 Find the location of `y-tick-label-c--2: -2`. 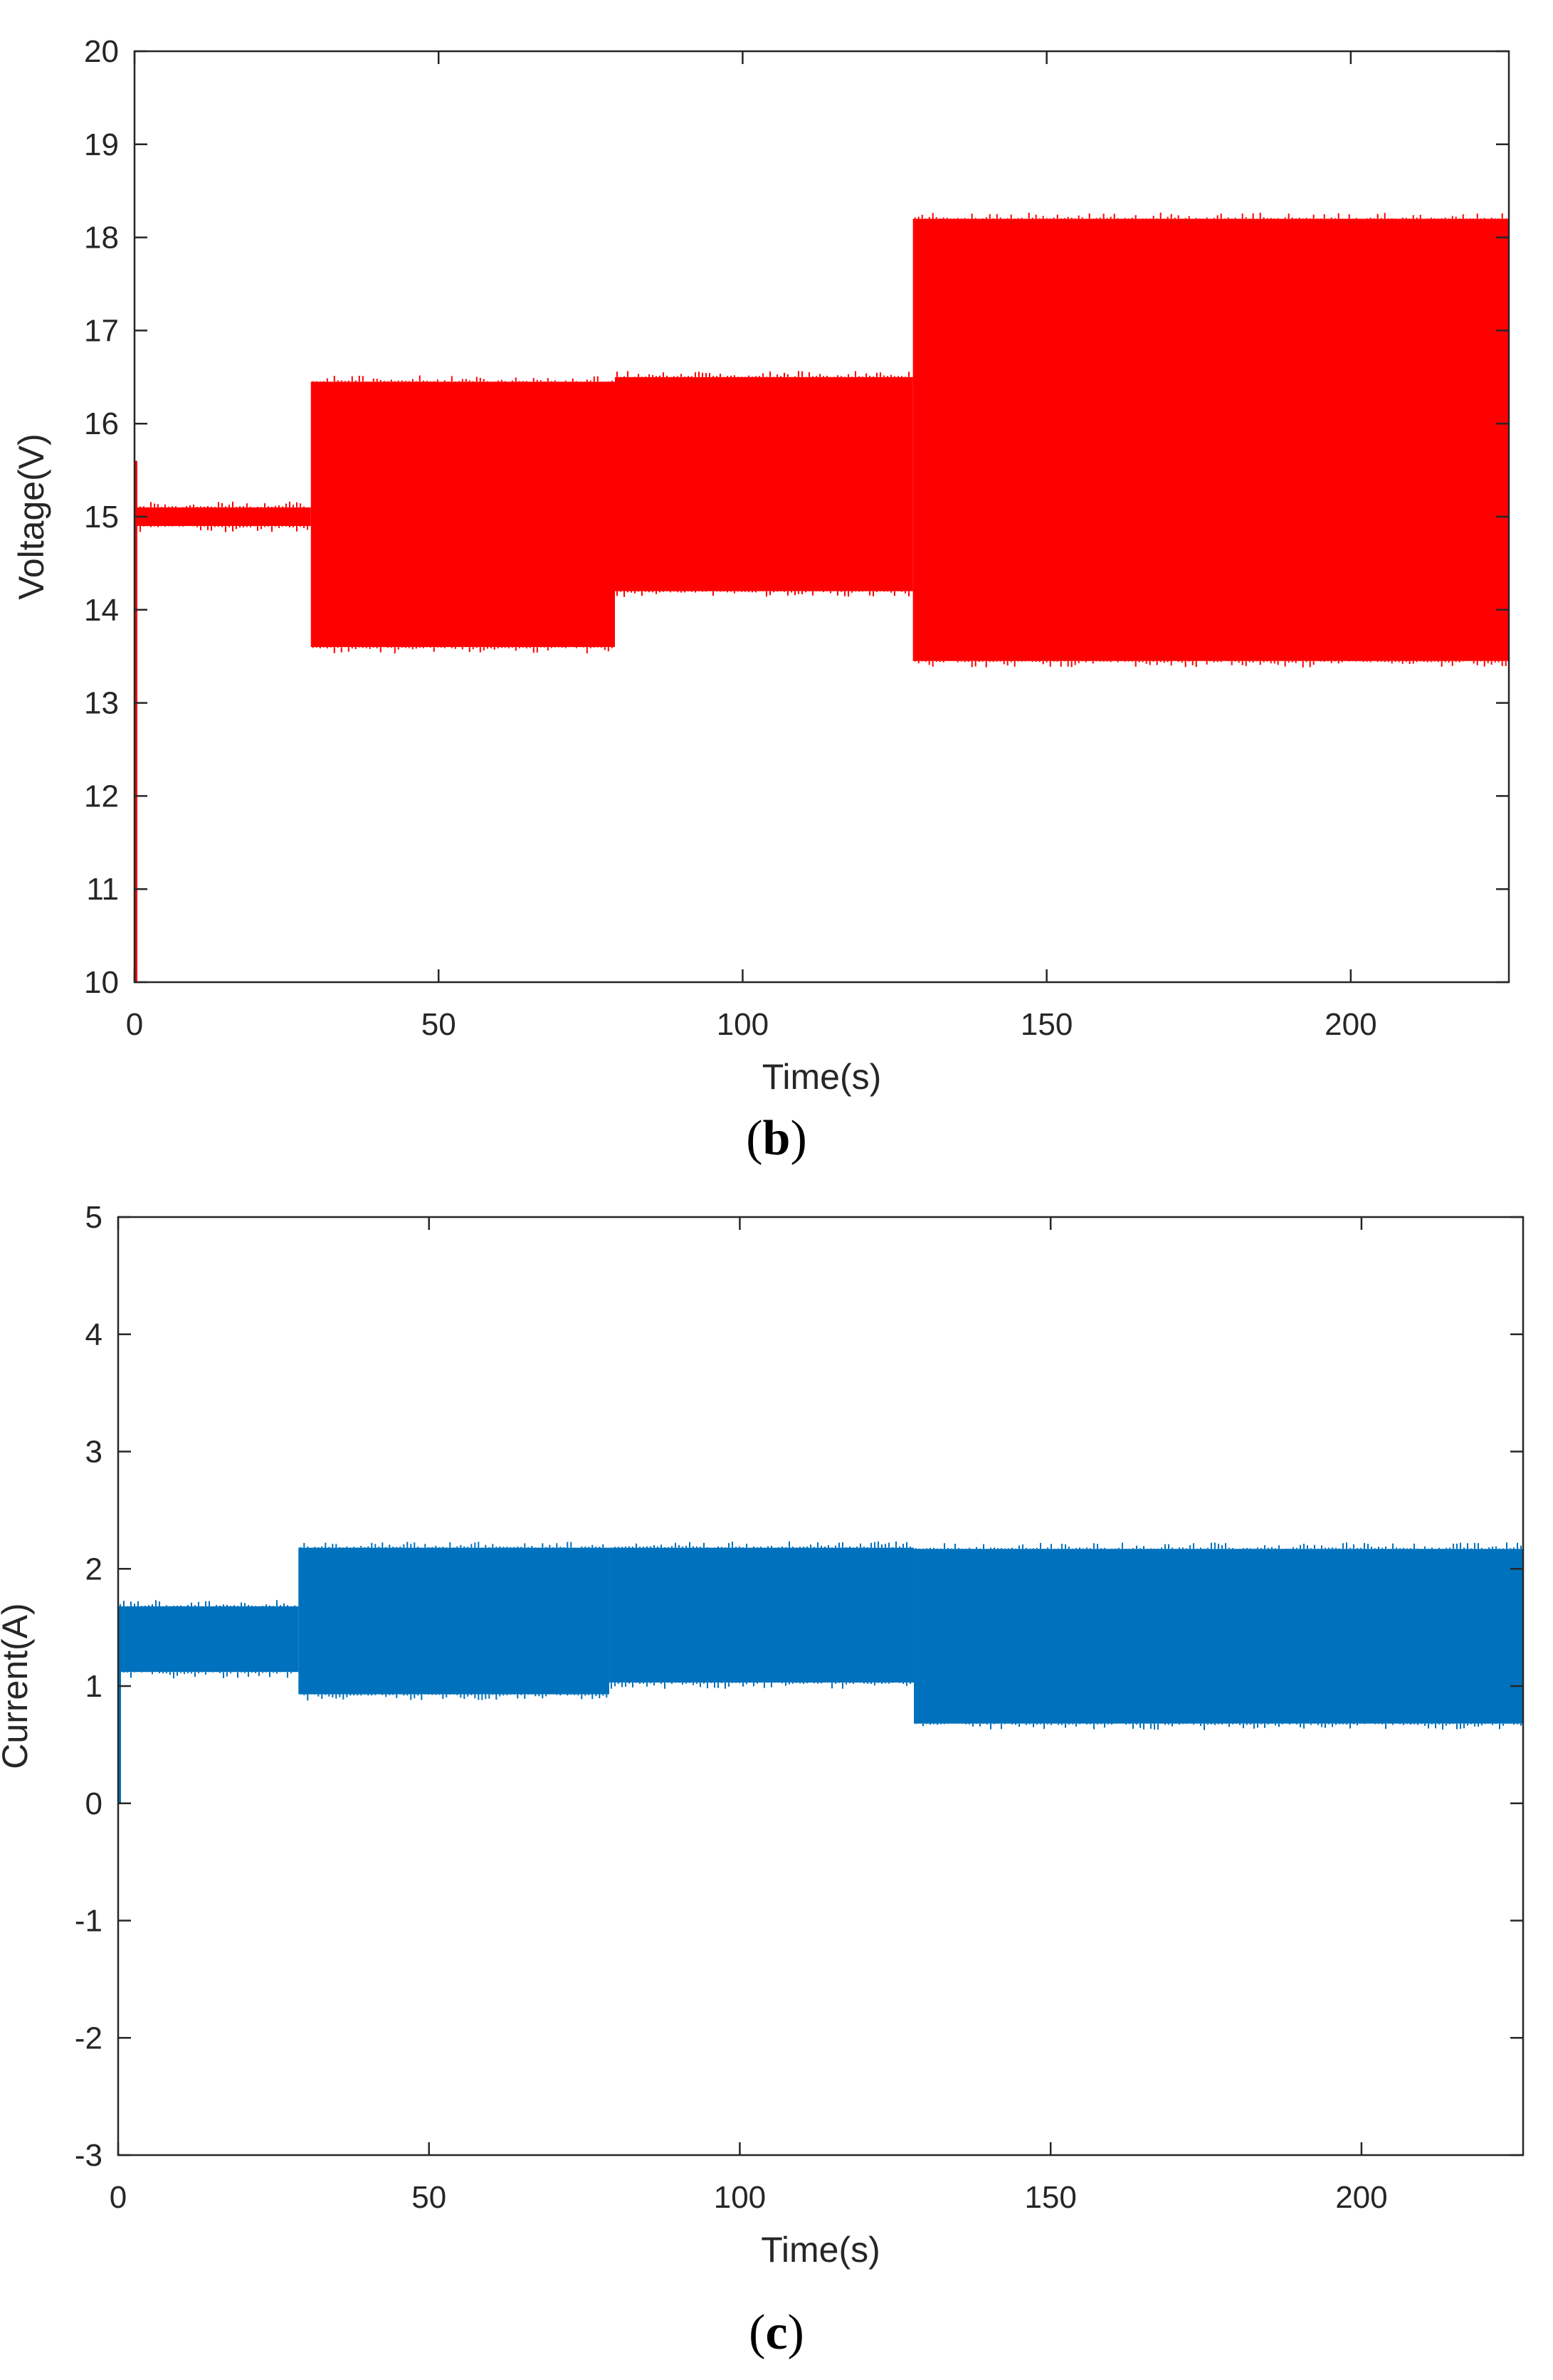

y-tick-label-c--2: -2 is located at coordinates (88, 2038).